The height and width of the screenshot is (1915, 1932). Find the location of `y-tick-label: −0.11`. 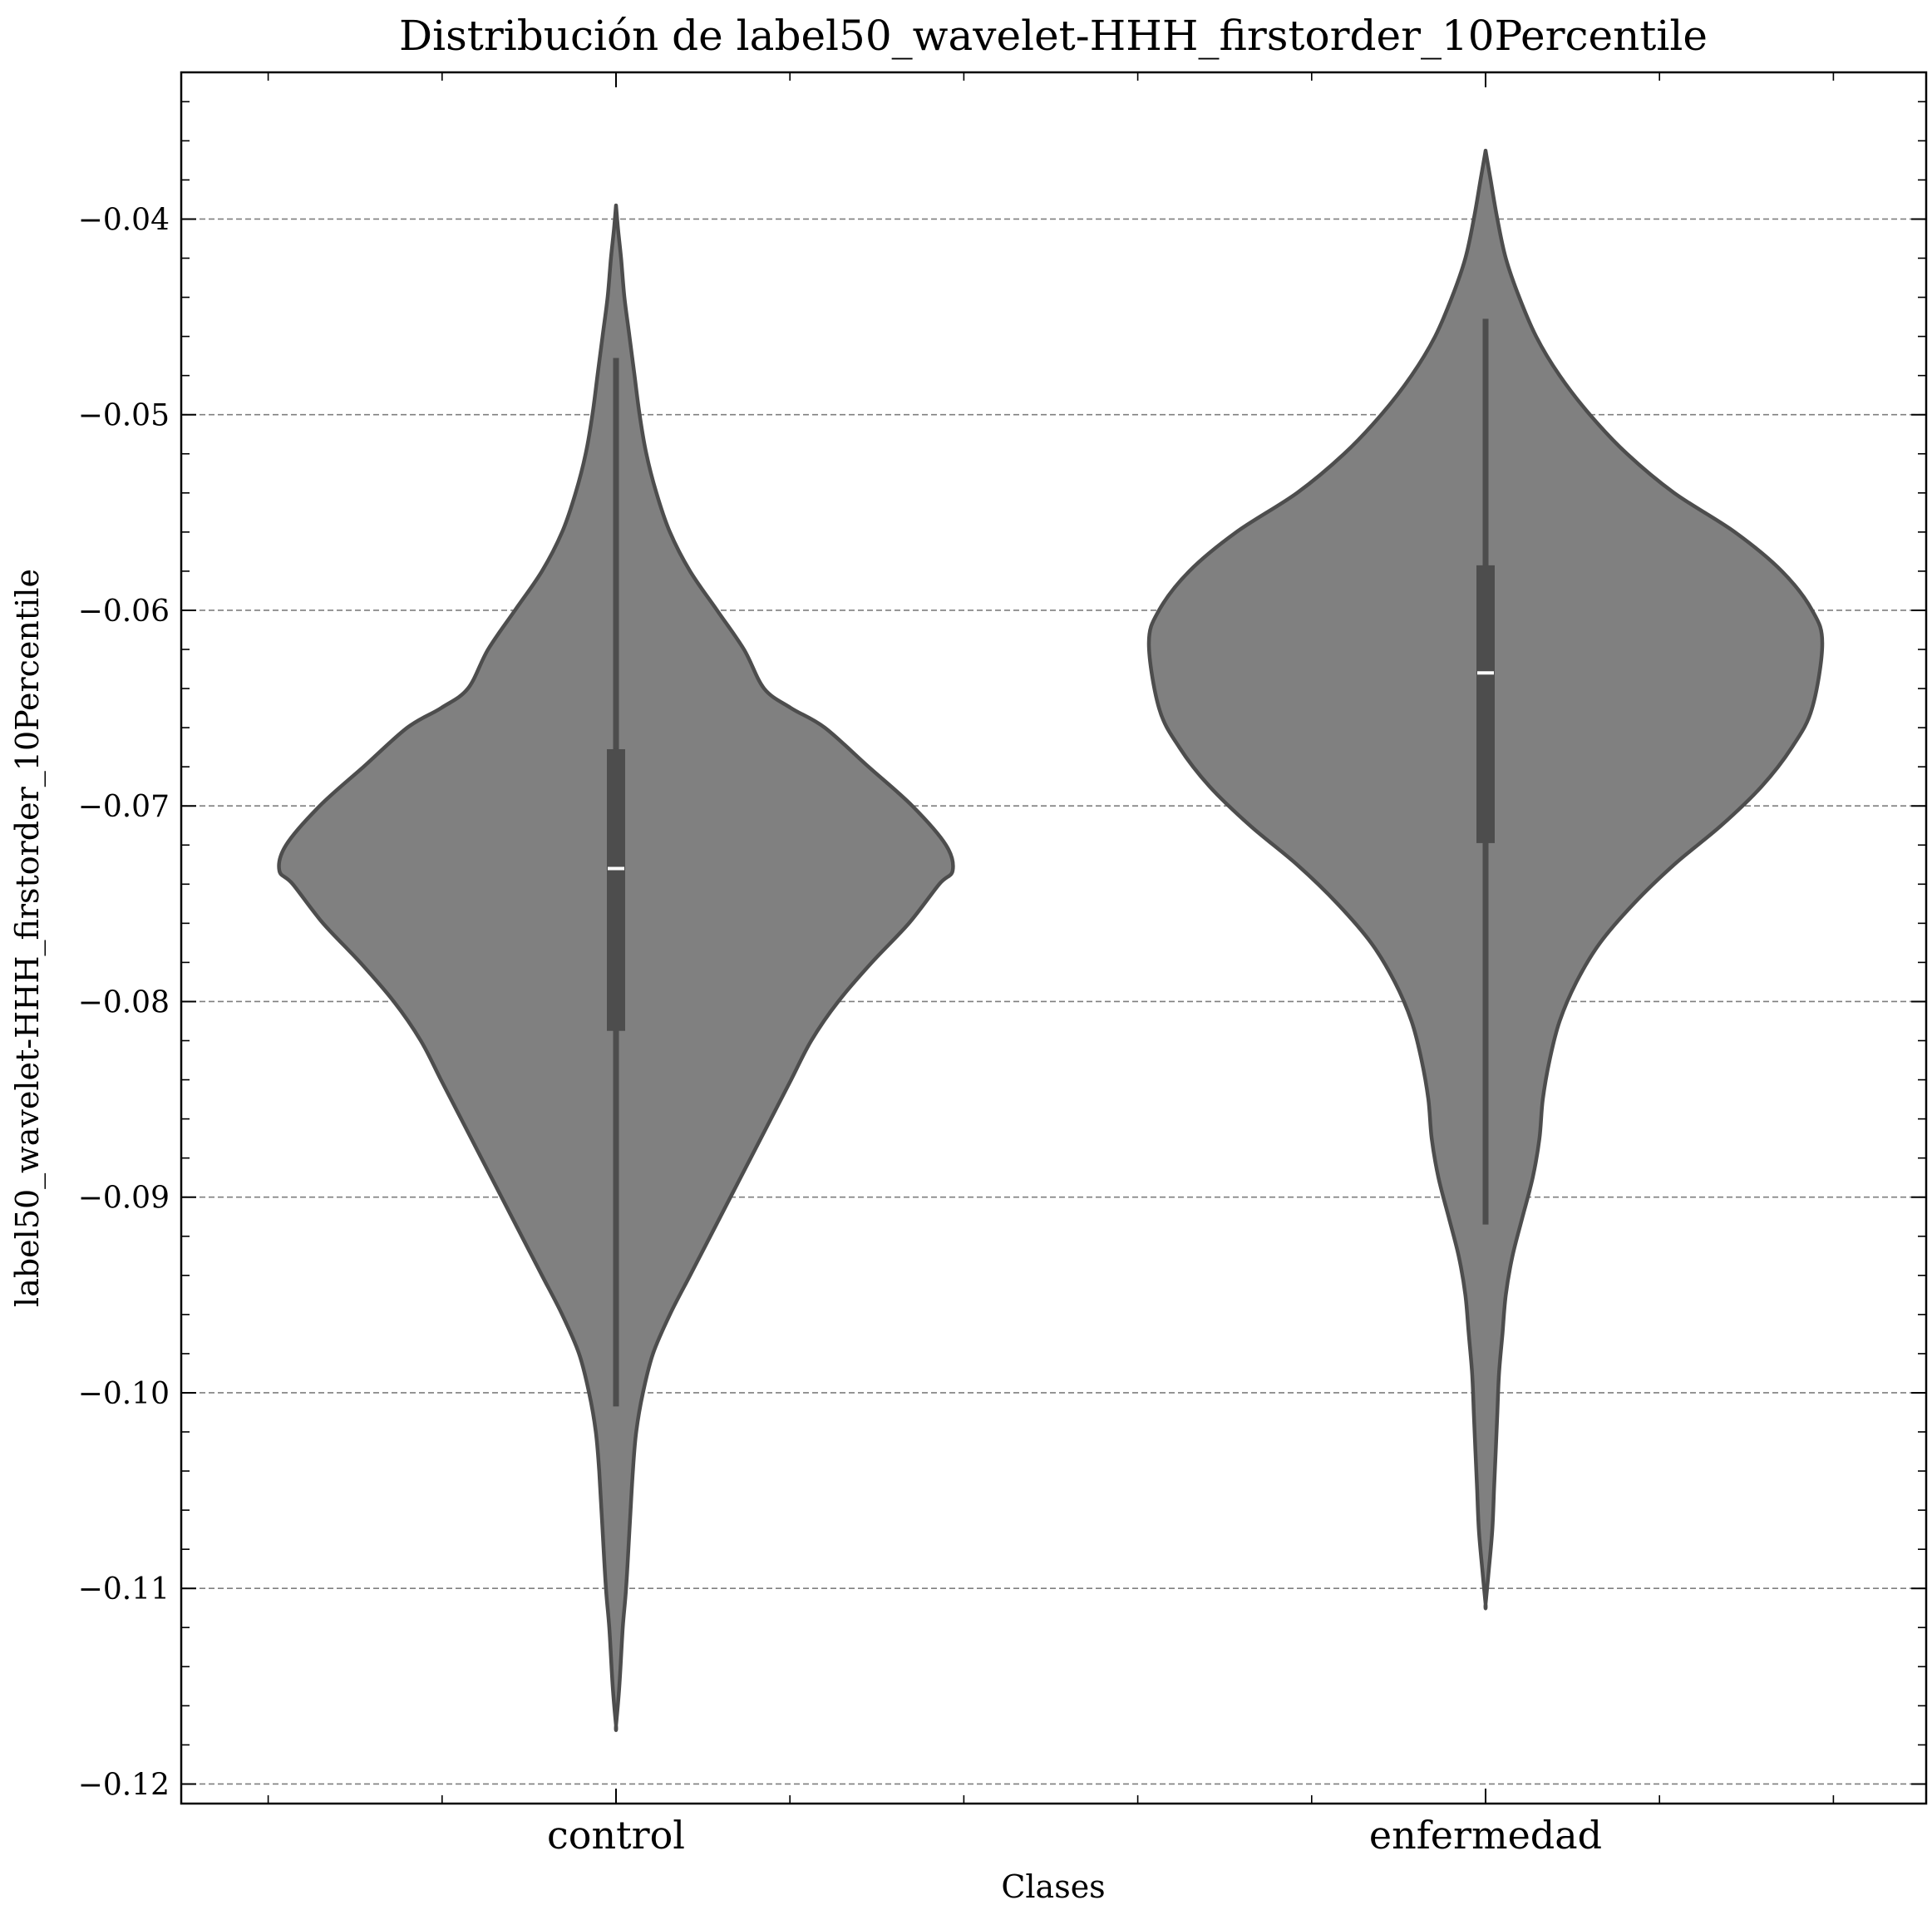

y-tick-label: −0.11 is located at coordinates (124, 1590).